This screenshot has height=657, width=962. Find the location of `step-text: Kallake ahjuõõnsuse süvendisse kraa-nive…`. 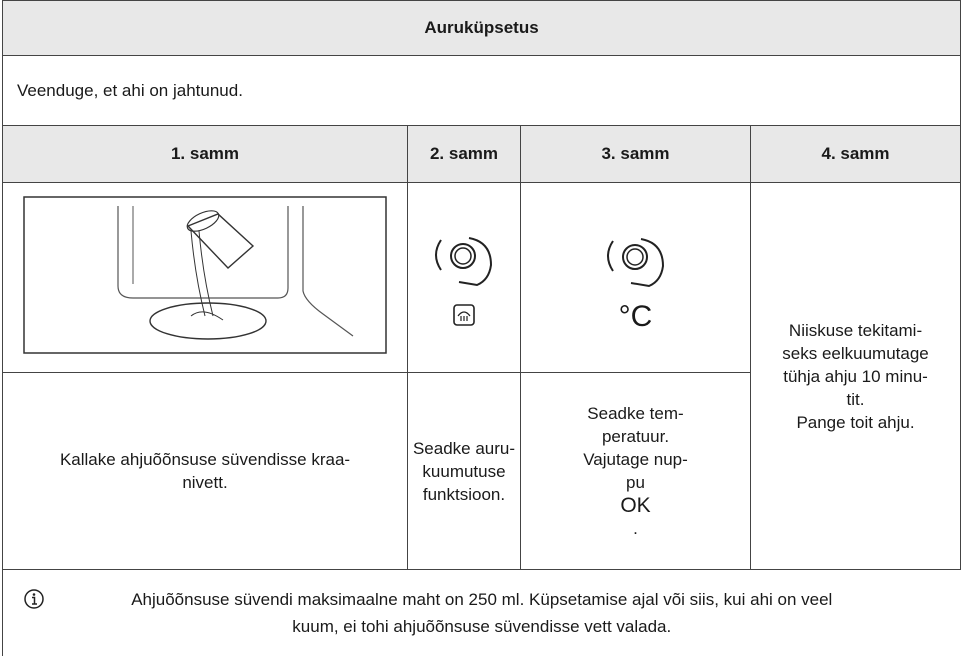

step-text: Kallake ahjuõõnsuse süvendisse kraa-nive… is located at coordinates (205, 471).